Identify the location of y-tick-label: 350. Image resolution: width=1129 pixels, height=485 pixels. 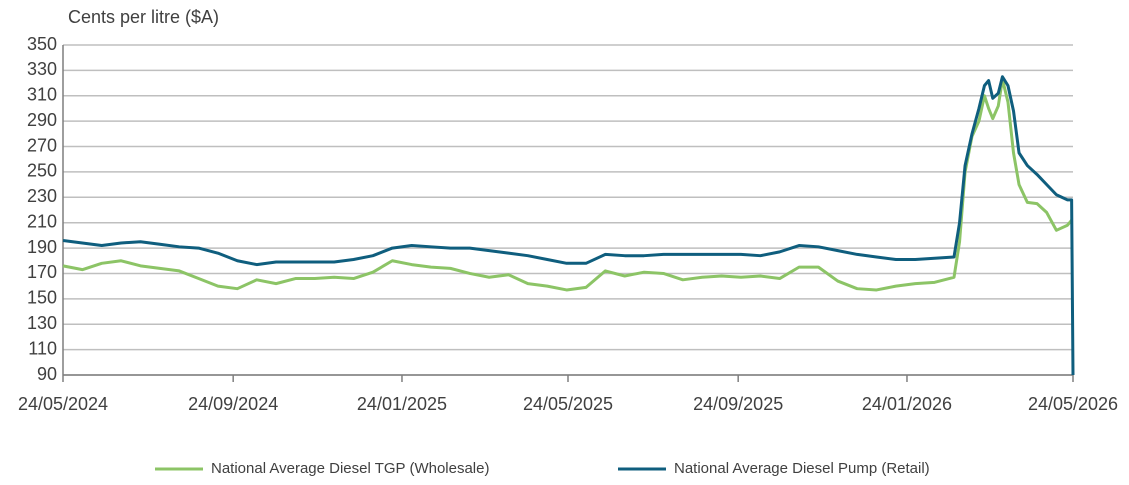
(42, 44).